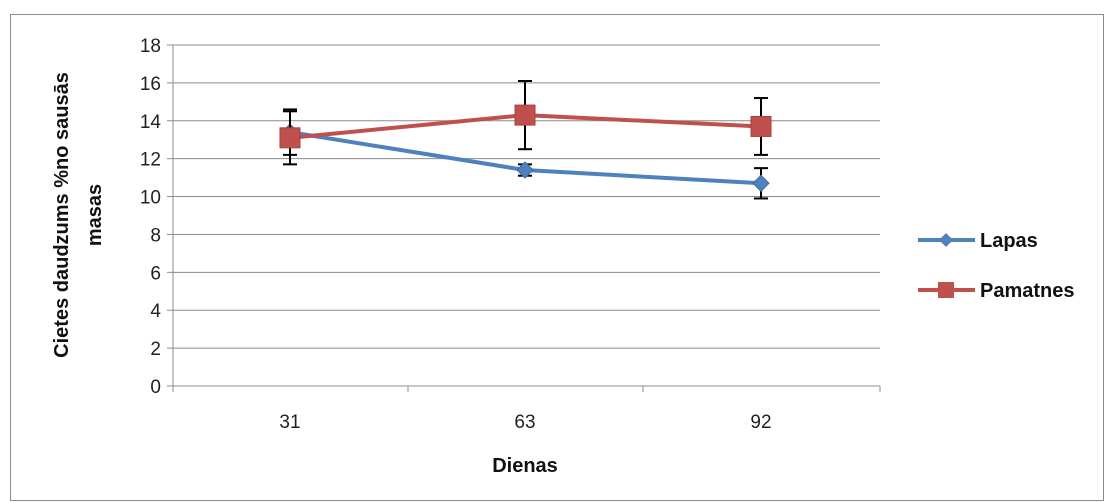 The height and width of the screenshot is (503, 1108). Describe the element at coordinates (150, 84) in the screenshot. I see `y-tick-label: 16` at that location.